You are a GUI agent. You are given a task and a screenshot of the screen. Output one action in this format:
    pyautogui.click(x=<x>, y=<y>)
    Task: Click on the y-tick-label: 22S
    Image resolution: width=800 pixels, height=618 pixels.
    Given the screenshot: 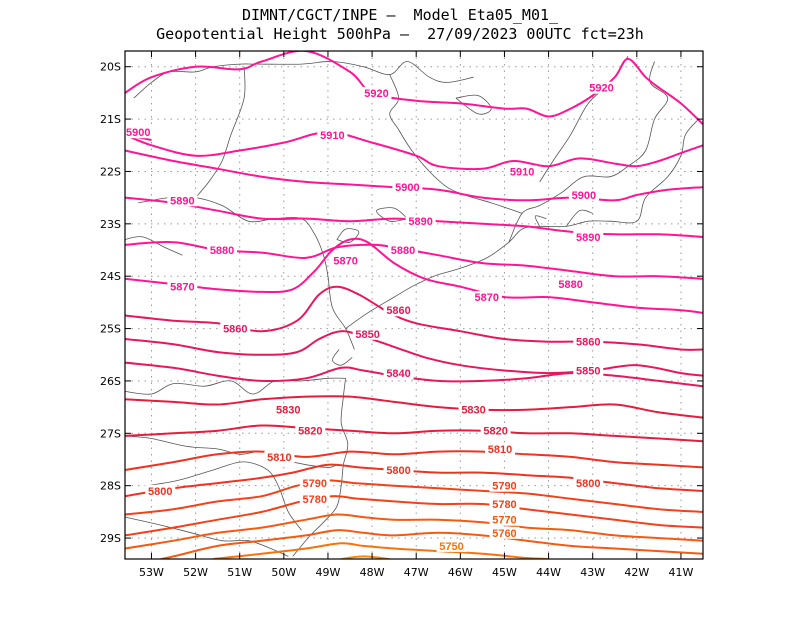 What is the action you would take?
    pyautogui.click(x=110, y=171)
    